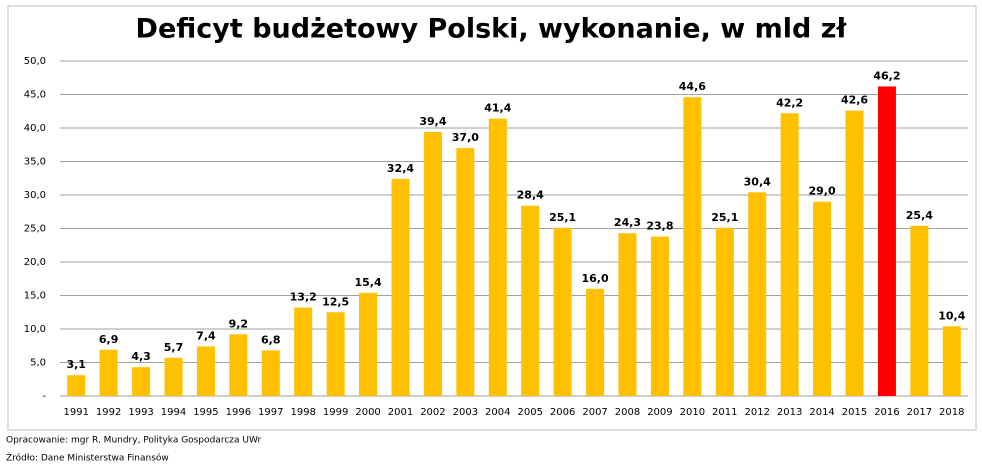 The image size is (982, 466). What do you see at coordinates (238, 412) in the screenshot?
I see `x-tick-label: 1996` at bounding box center [238, 412].